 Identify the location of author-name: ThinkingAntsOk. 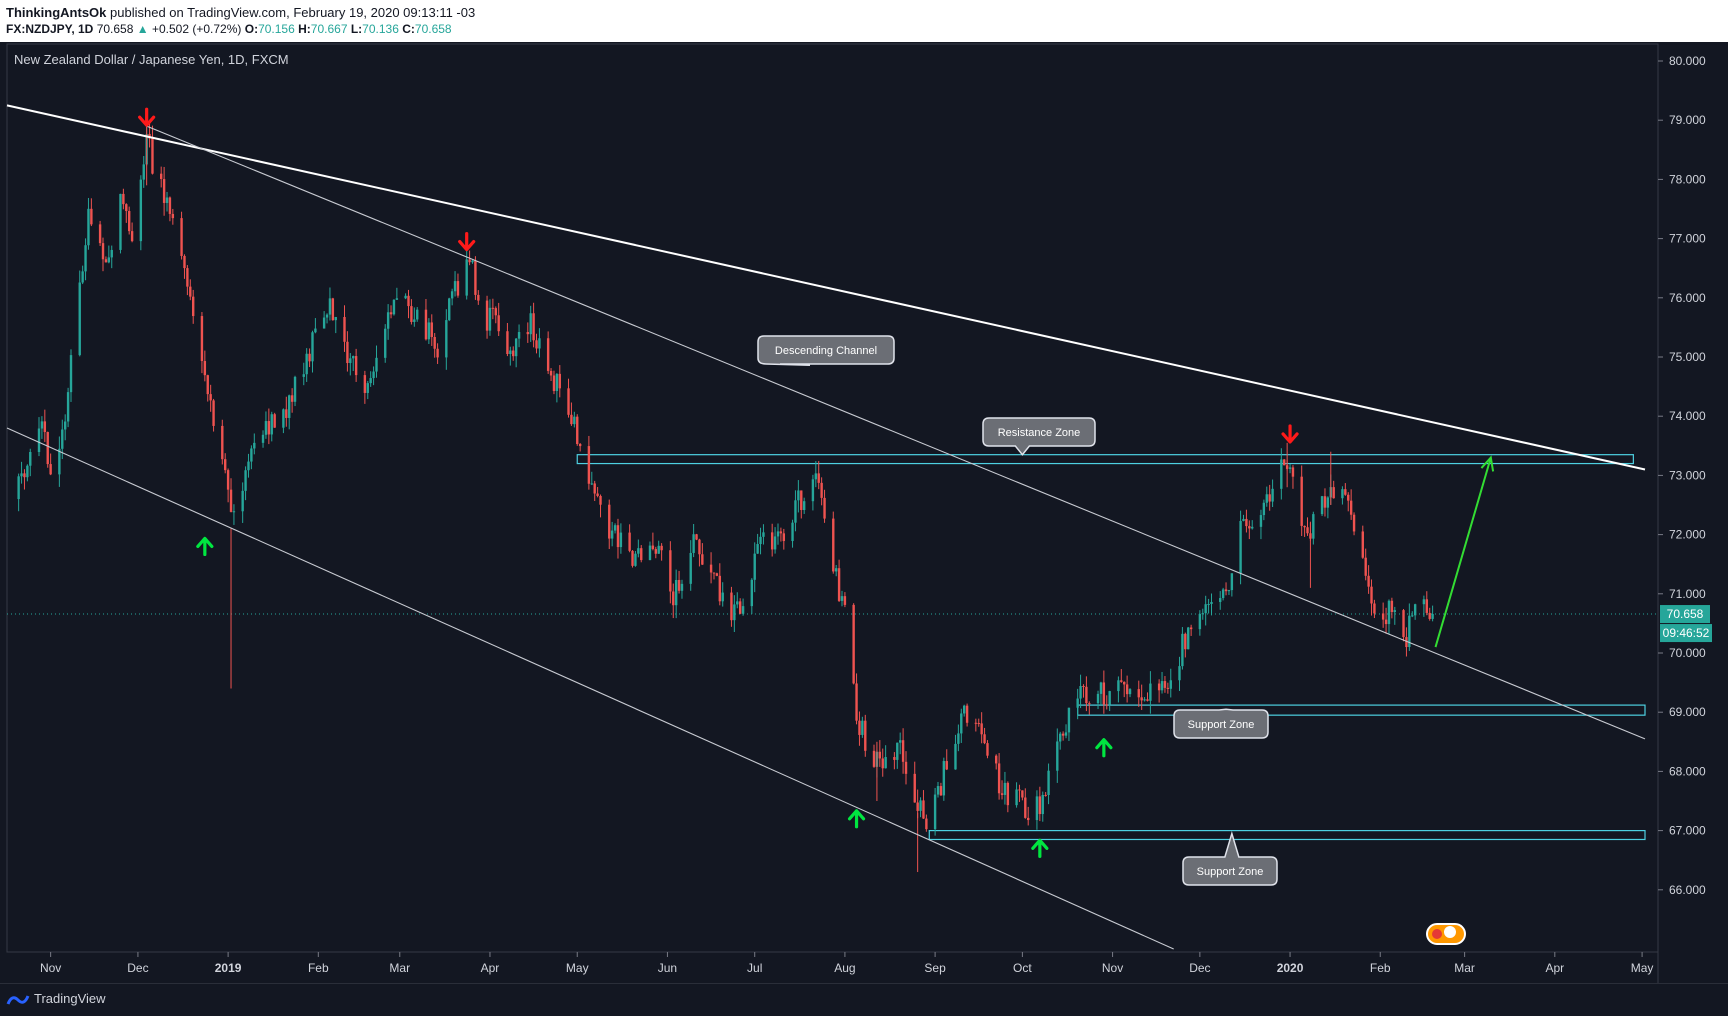
(56, 12).